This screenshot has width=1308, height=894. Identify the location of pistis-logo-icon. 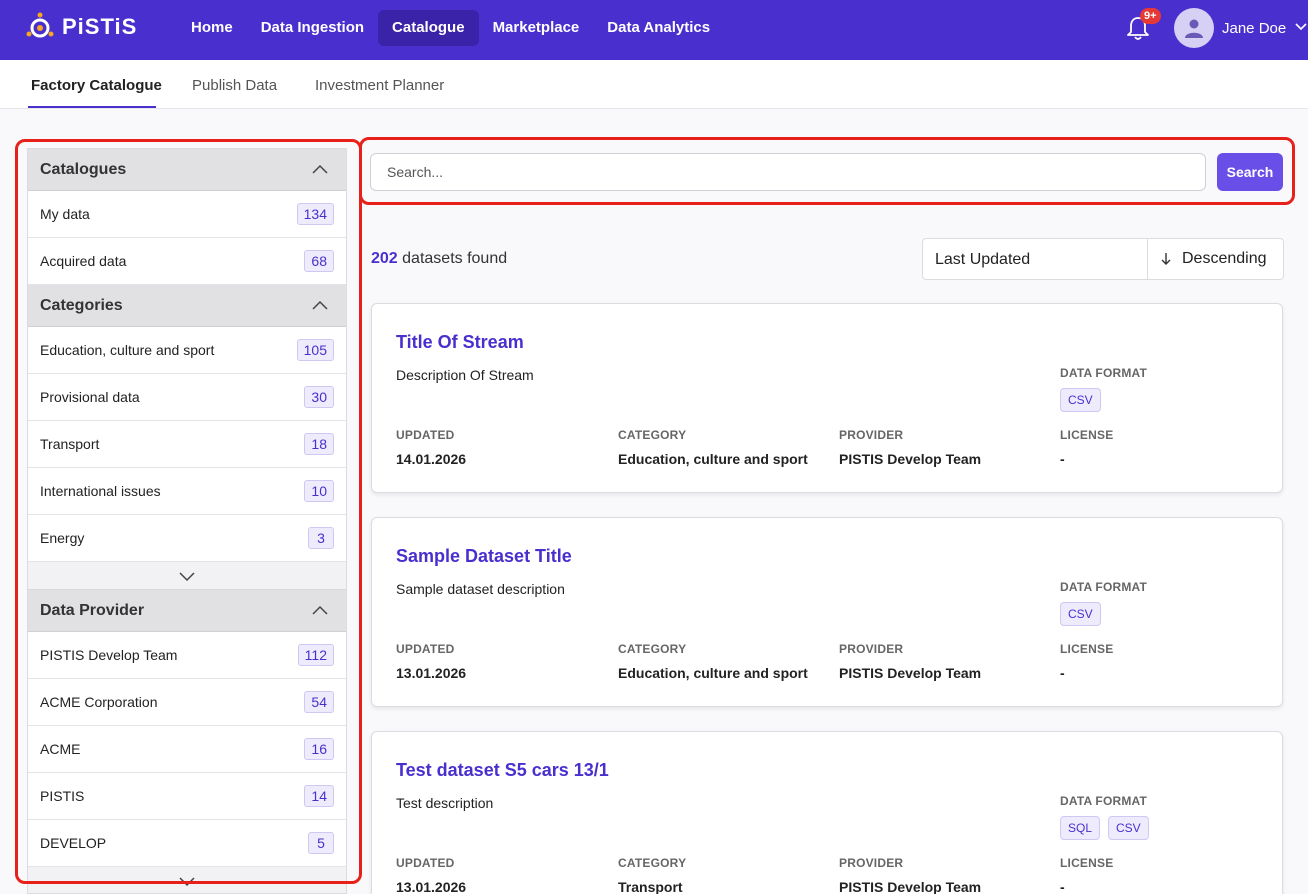
(40, 25).